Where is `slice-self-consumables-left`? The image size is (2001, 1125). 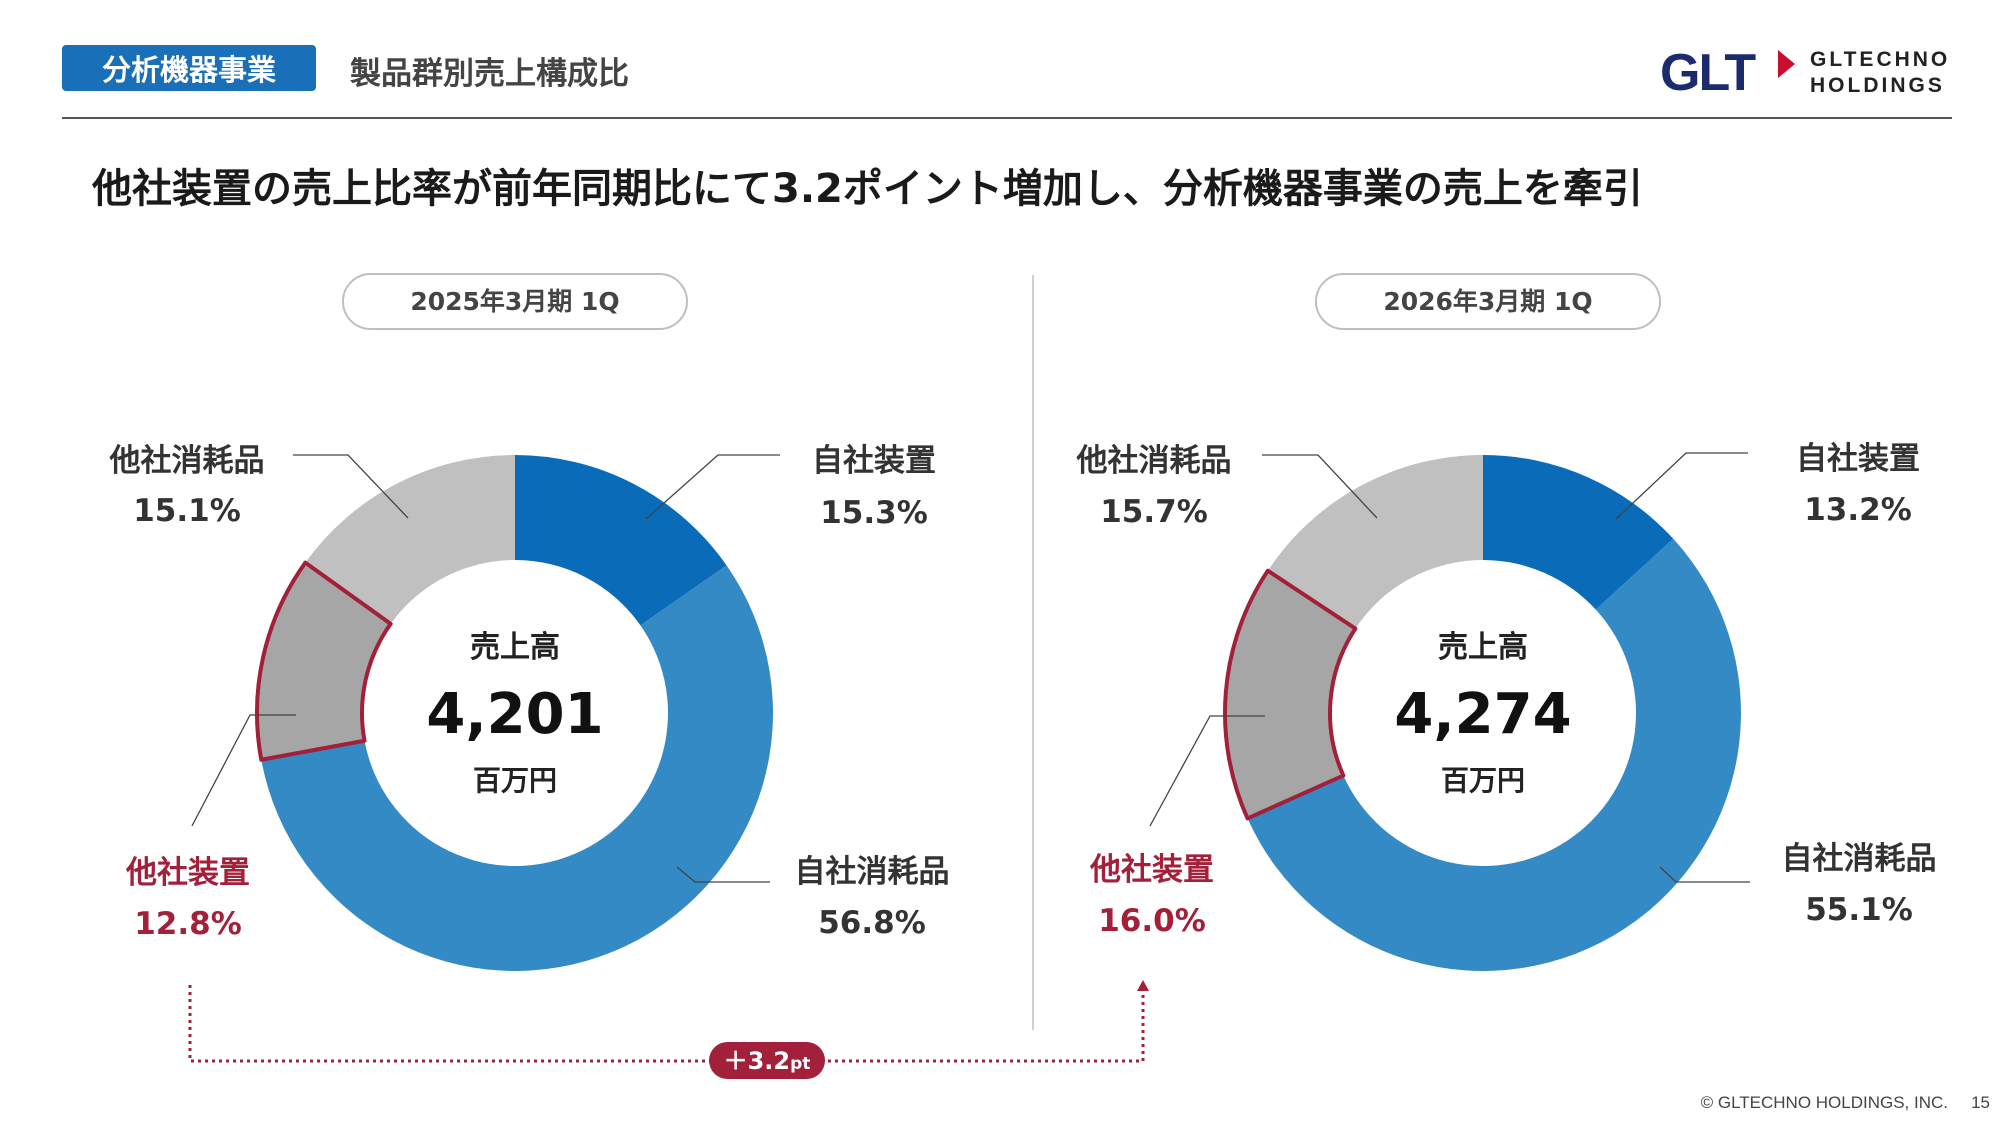
slice-self-consumables-left is located at coordinates (517, 768).